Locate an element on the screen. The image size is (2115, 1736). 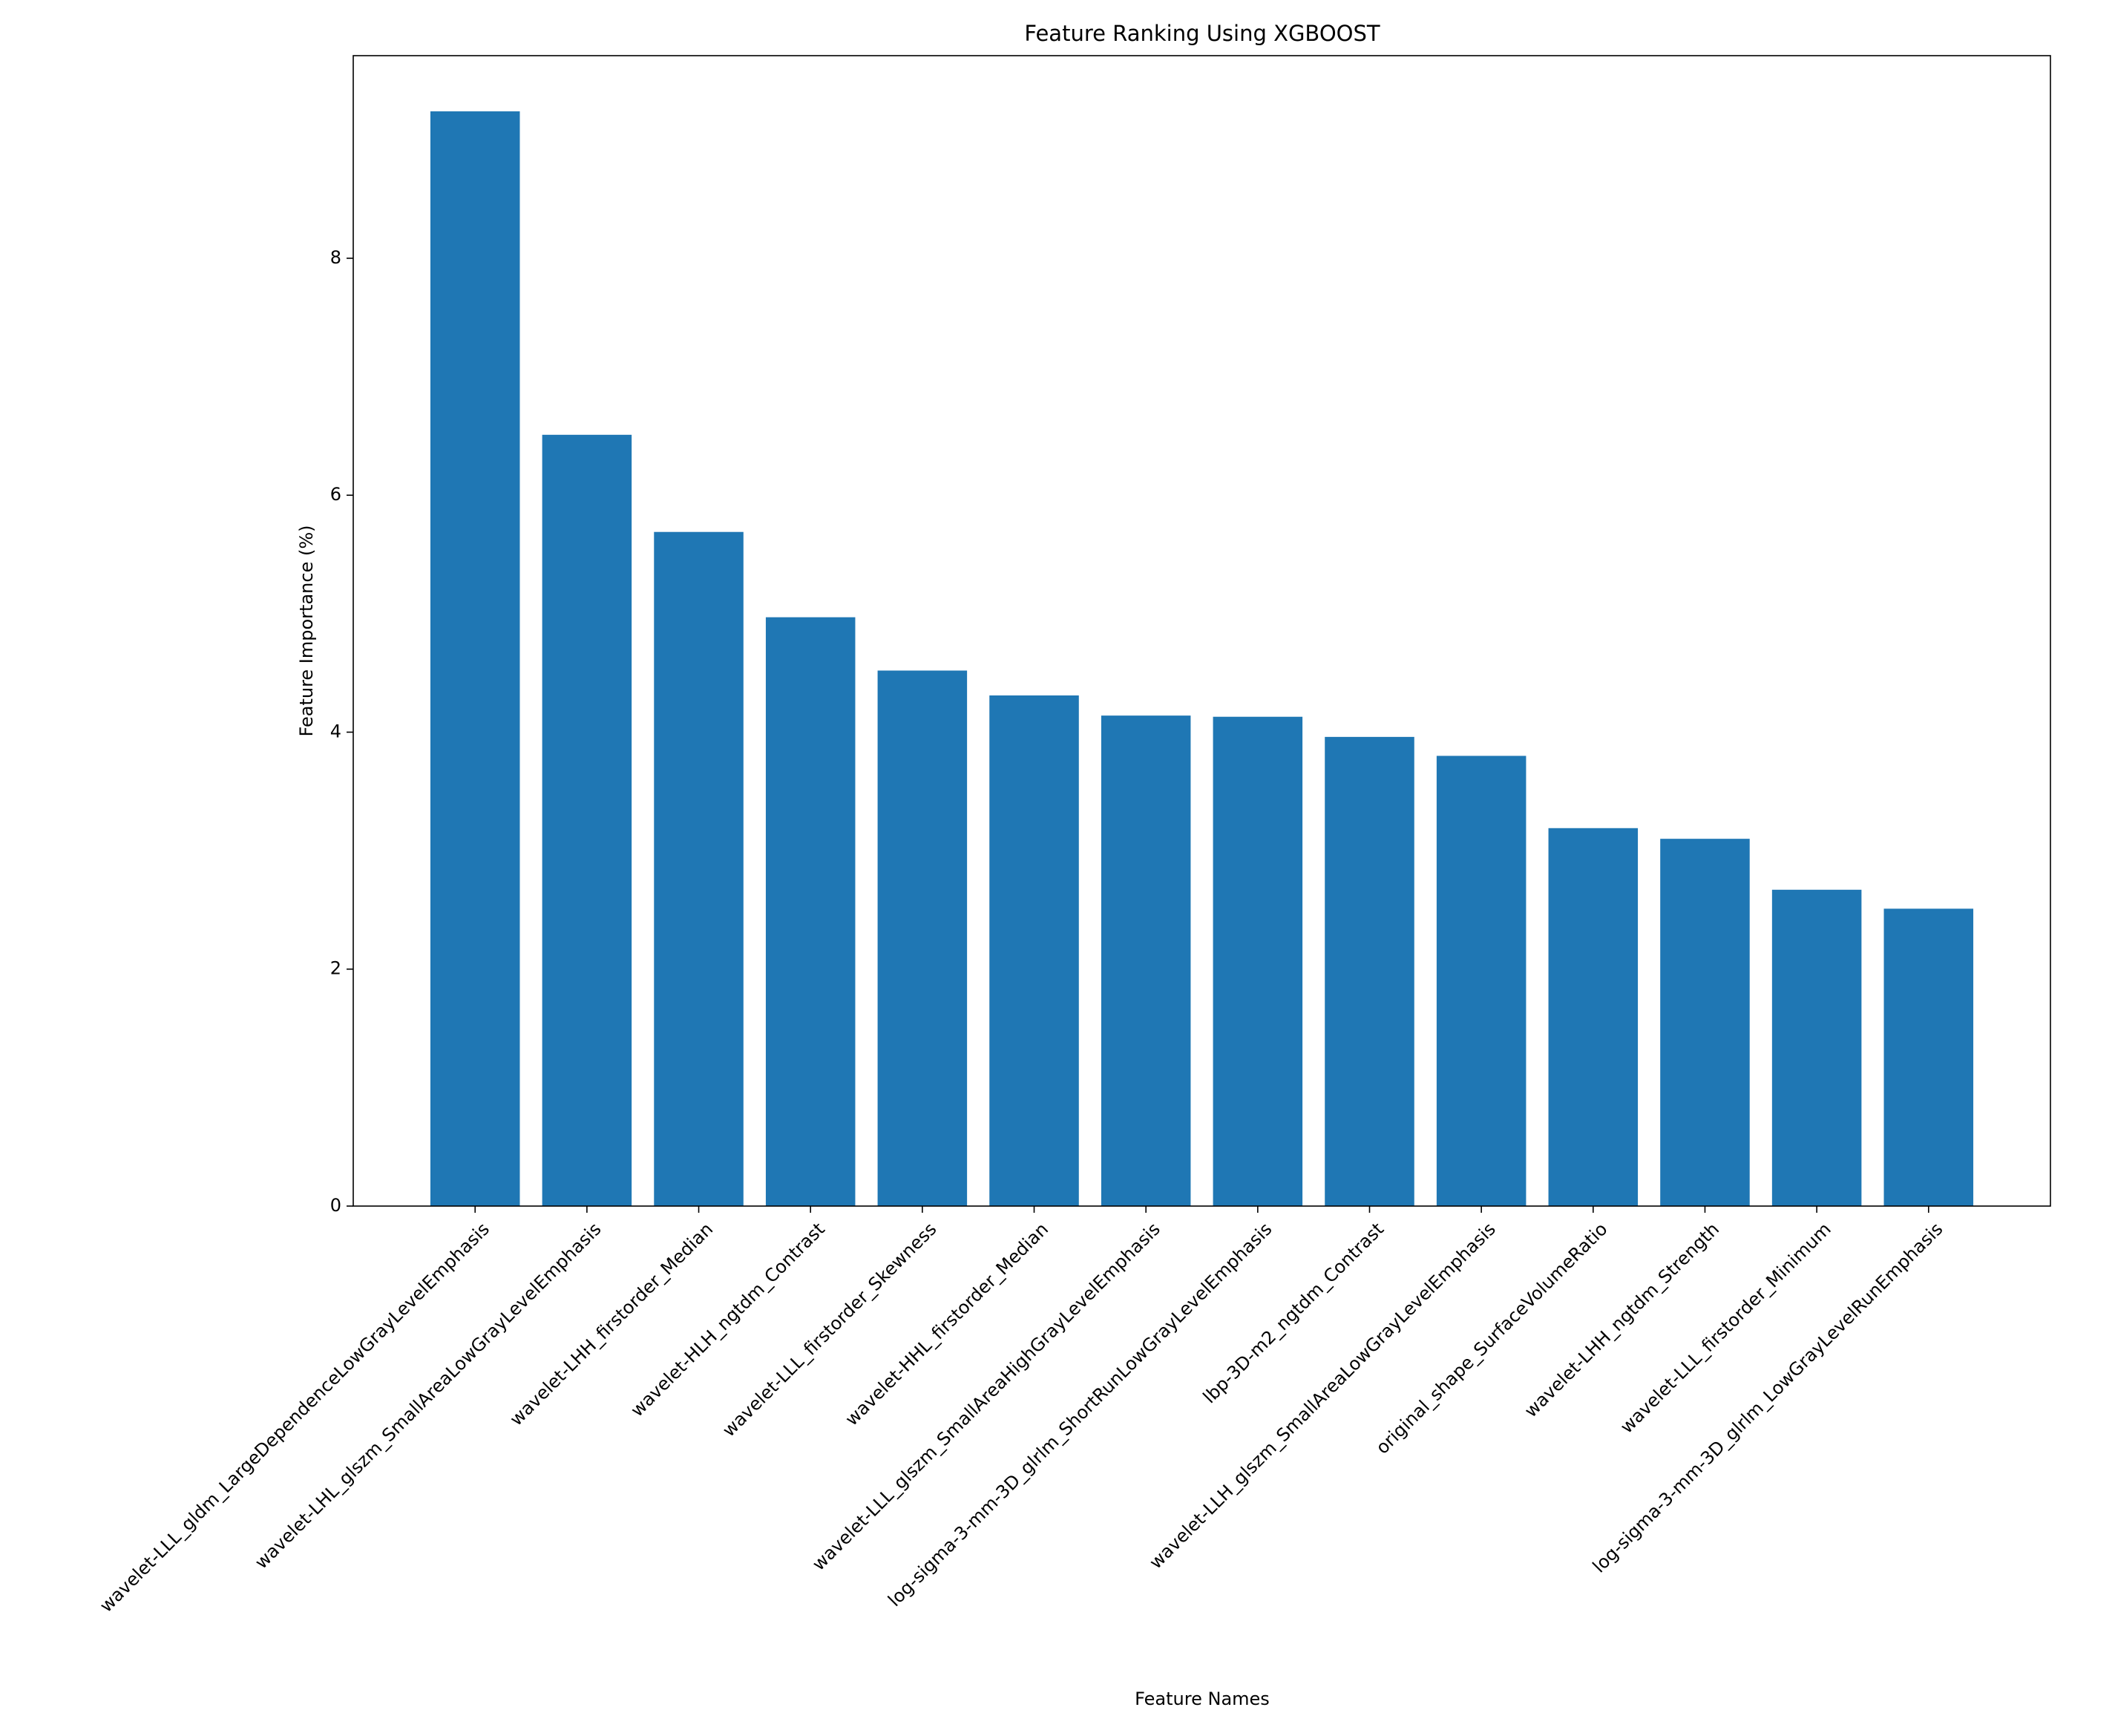
y-tick-label: 0 is located at coordinates (335, 1205).